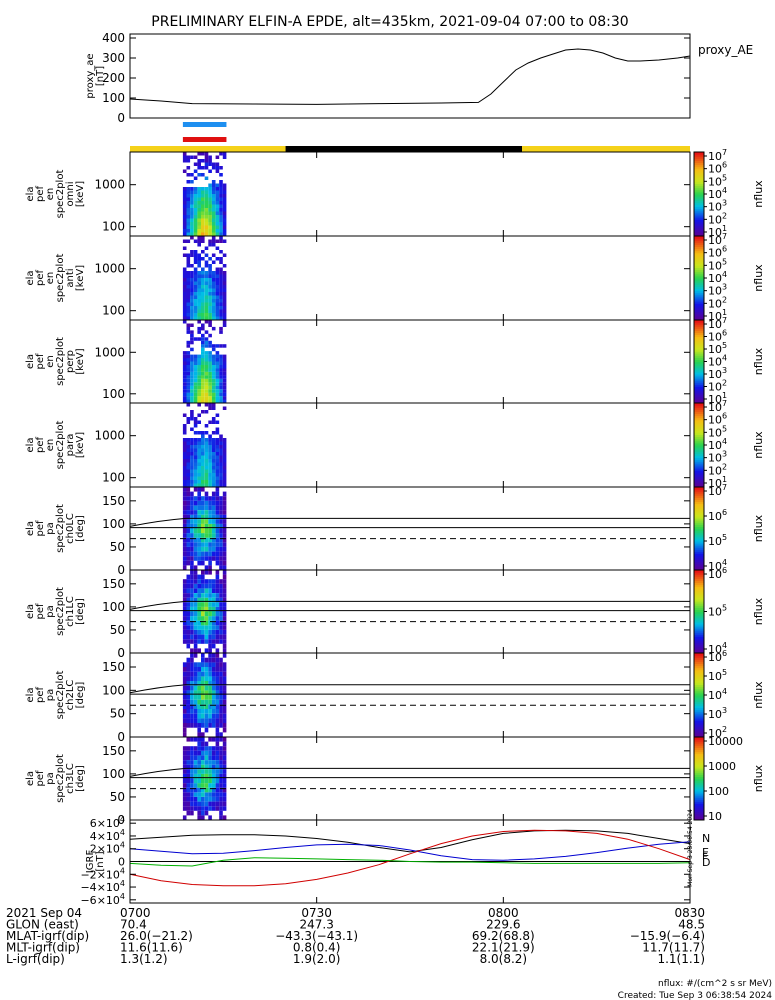 This screenshot has height=1000, width=775. What do you see at coordinates (504, 959) in the screenshot?
I see `ephemeris-value: 8.0(8.2)` at bounding box center [504, 959].